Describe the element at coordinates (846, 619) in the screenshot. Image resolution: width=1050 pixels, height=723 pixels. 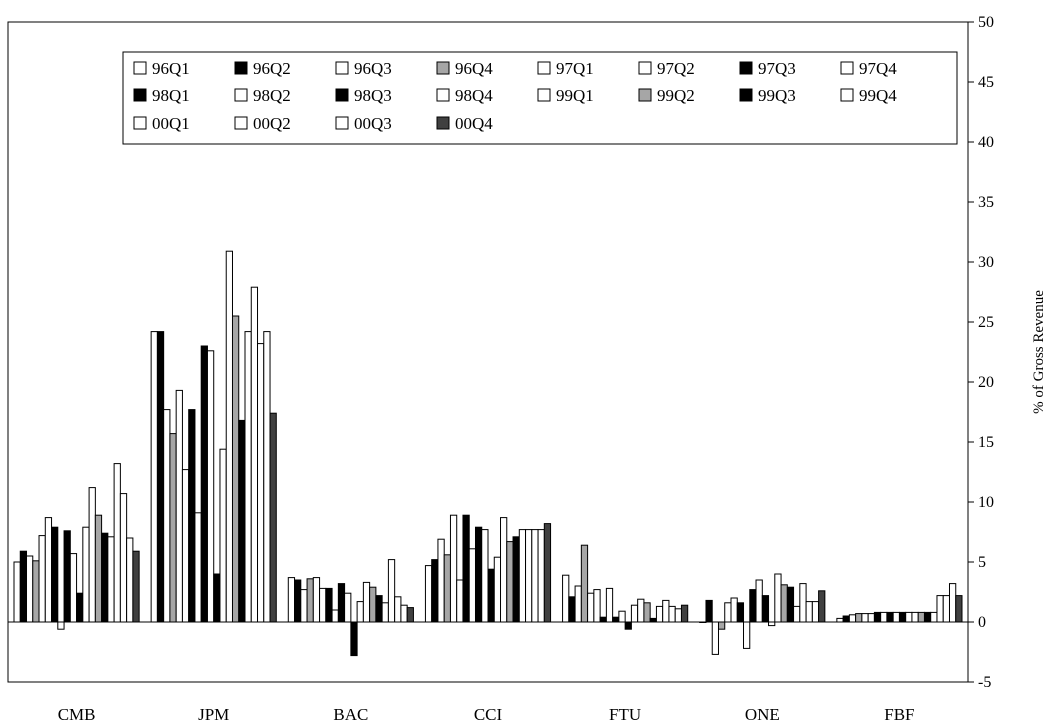
I see `bar-fbf-96q2` at that location.